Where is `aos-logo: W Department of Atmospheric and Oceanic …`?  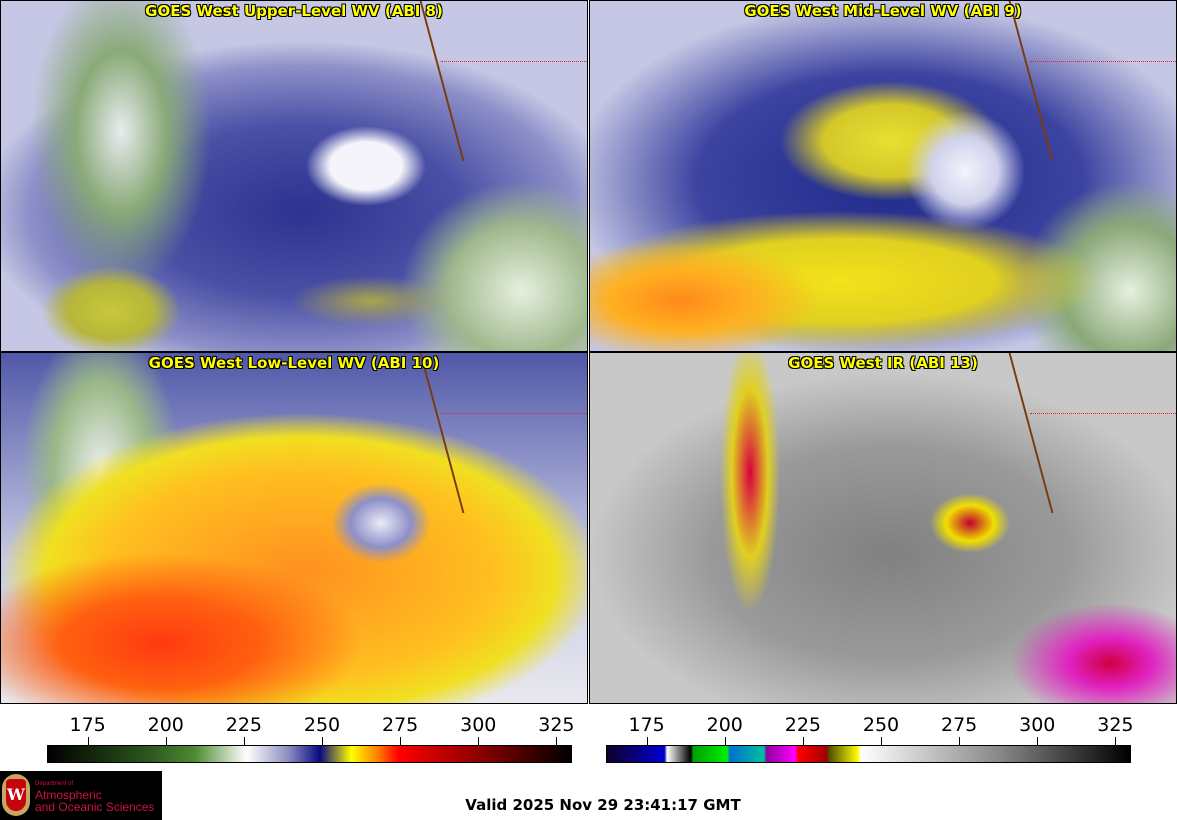 aos-logo: W Department of Atmospheric and Oceanic … is located at coordinates (81, 795).